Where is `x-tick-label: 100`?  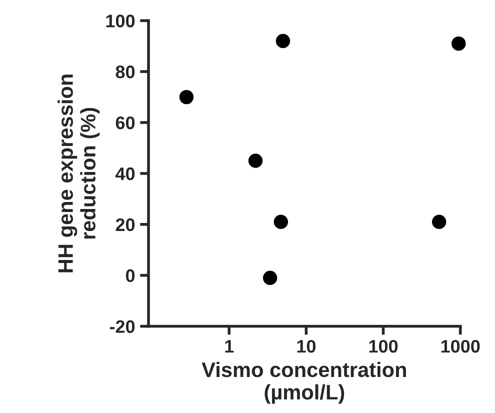
x-tick-label: 100 is located at coordinates (383, 346).